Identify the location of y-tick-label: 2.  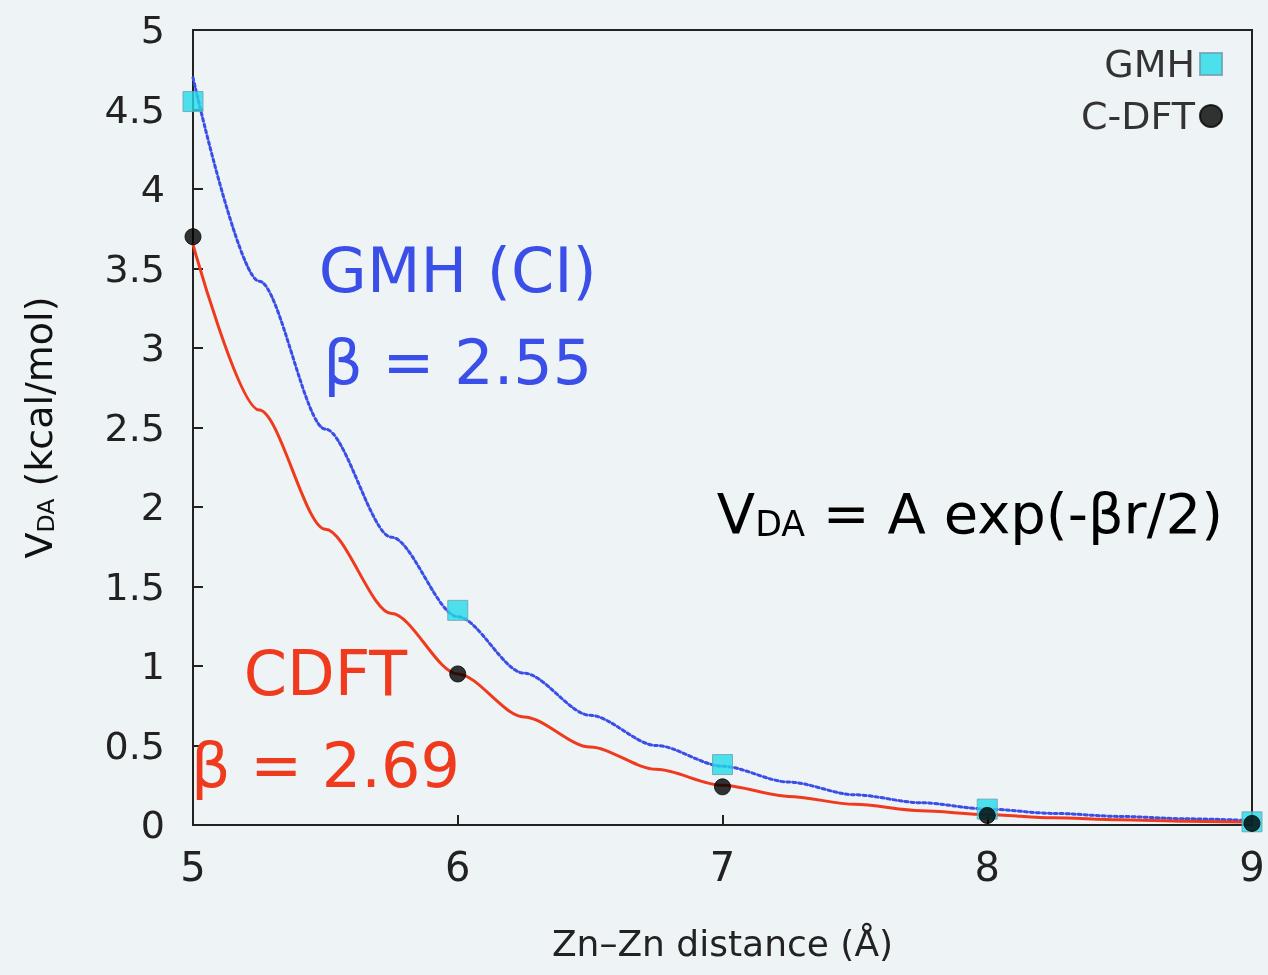
(152, 507).